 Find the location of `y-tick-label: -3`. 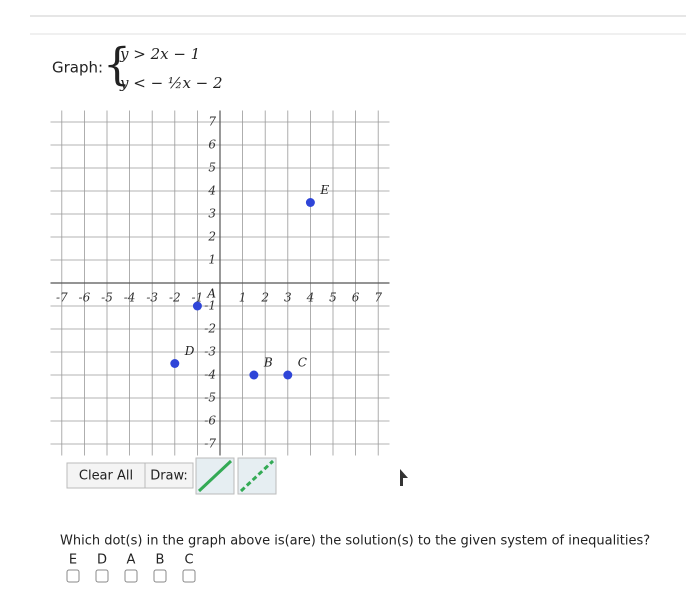

y-tick-label: -3 is located at coordinates (210, 352).